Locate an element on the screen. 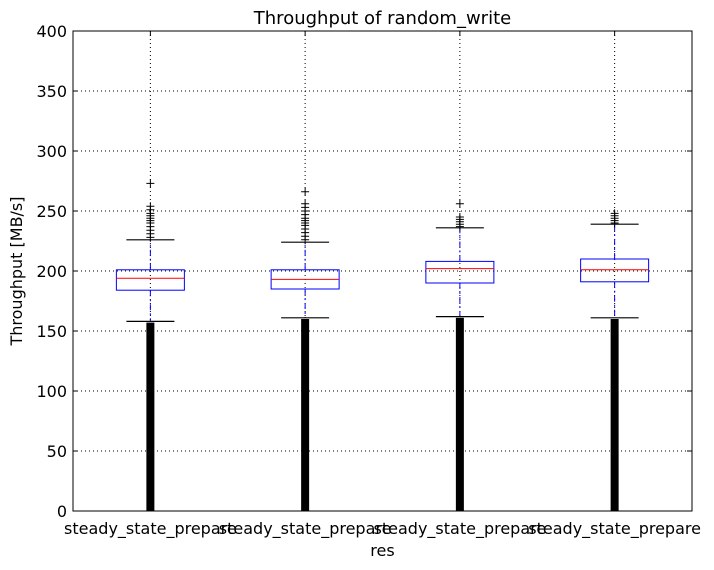 Image resolution: width=714 pixels, height=570 pixels. y-tick-label: 50 is located at coordinates (57, 451).